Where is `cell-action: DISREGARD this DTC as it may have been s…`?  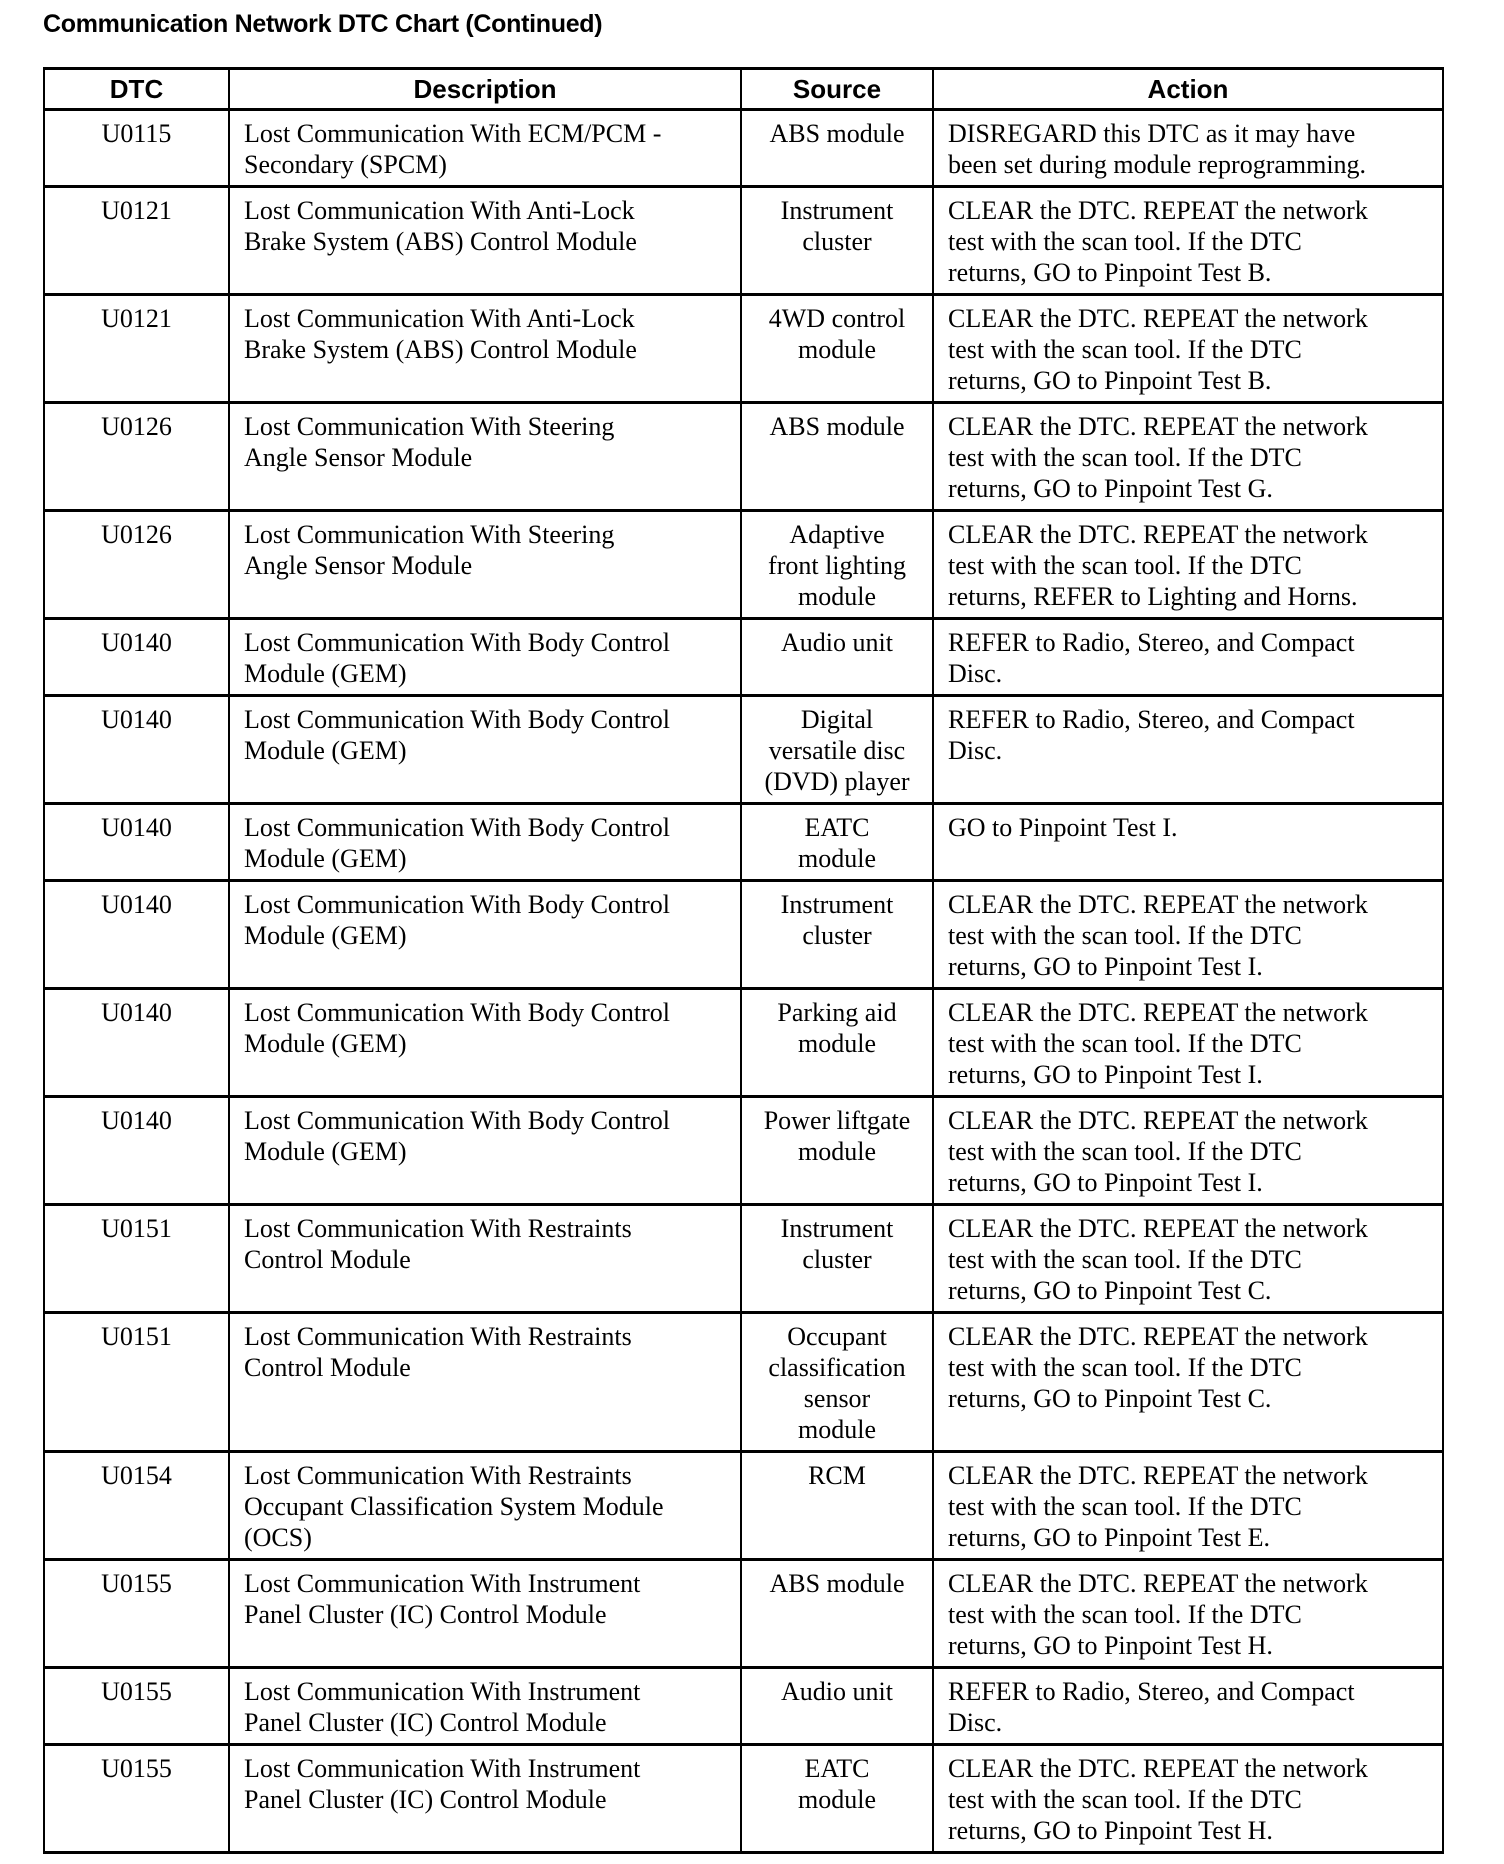 cell-action: DISREGARD this DTC as it may have been s… is located at coordinates (1188, 148).